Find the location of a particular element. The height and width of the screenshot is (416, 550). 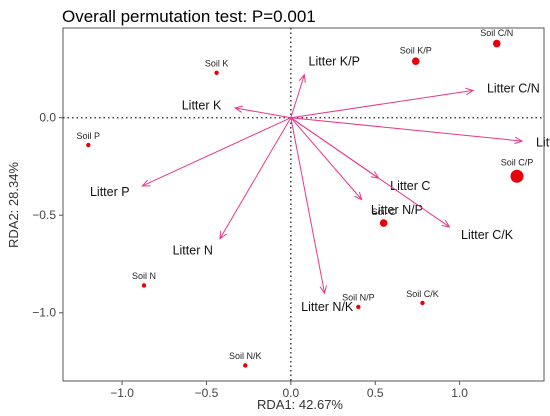

arrow-litter-c-n is located at coordinates (382, 104).